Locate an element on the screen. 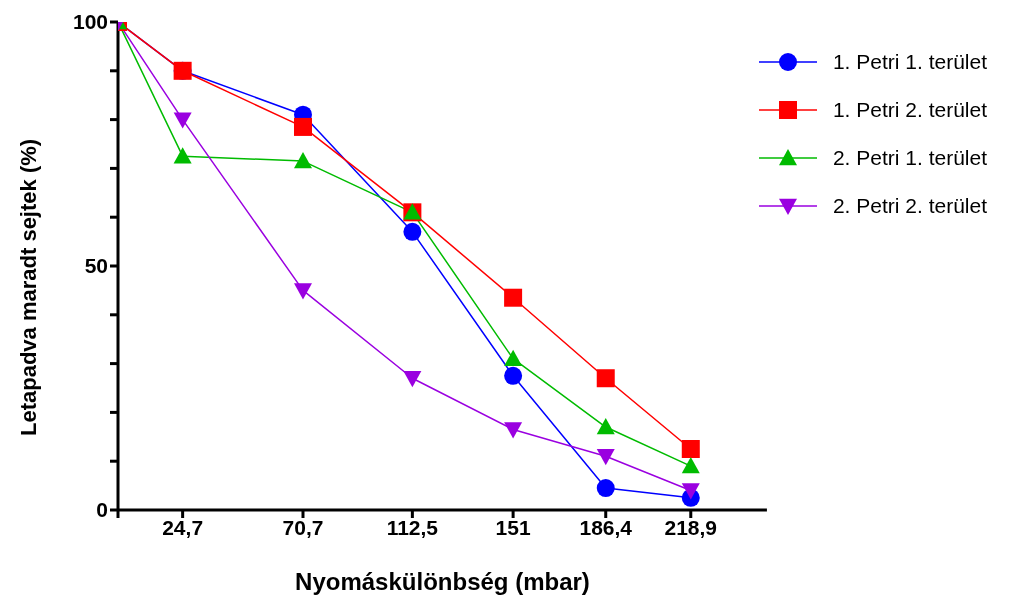 The image size is (1019, 608). x-tick-label: 218,9 is located at coordinates (691, 527).